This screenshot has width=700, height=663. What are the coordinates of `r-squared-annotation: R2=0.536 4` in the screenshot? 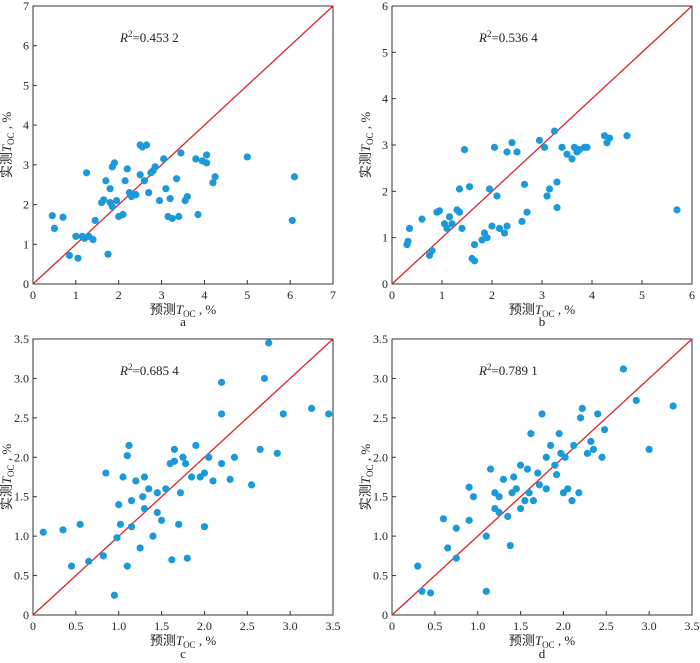 It's located at (508, 37).